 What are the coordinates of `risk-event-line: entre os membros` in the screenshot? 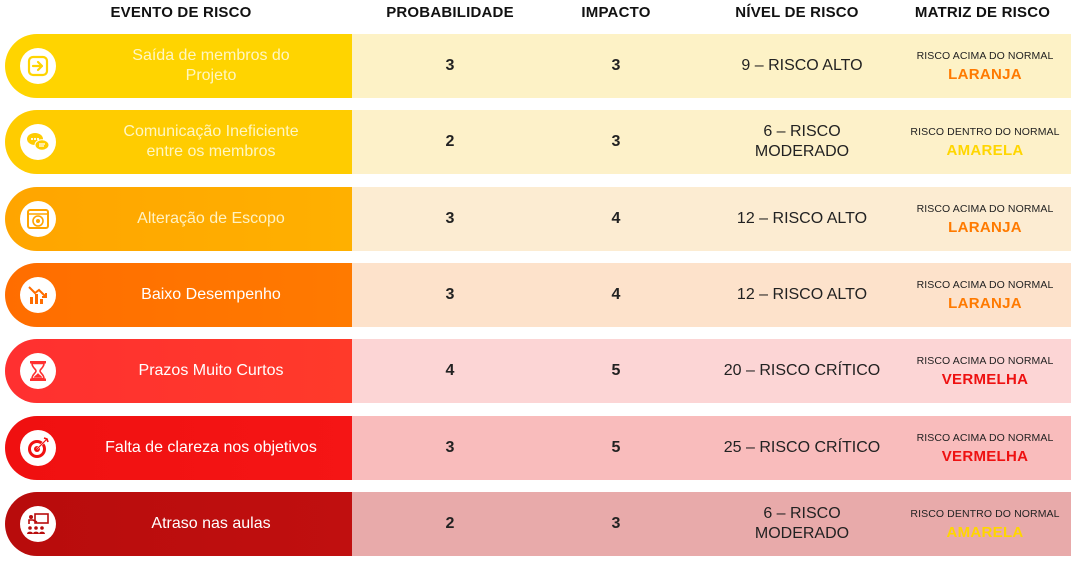 It's located at (211, 151).